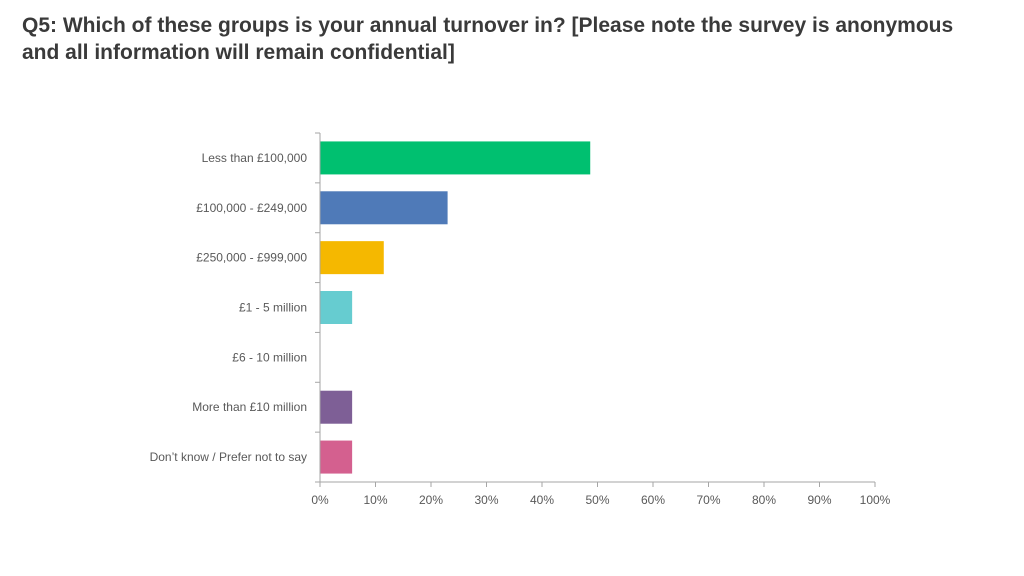  What do you see at coordinates (255, 158) in the screenshot?
I see `category-label: Less than £100,000` at bounding box center [255, 158].